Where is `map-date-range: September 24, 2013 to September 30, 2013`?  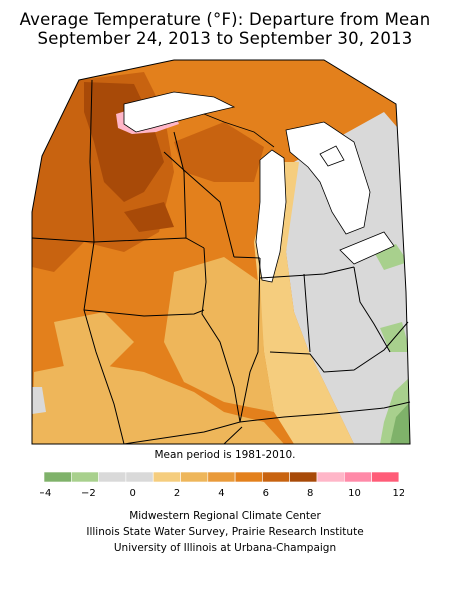 map-date-range: September 24, 2013 to September 30, 2013 is located at coordinates (225, 38).